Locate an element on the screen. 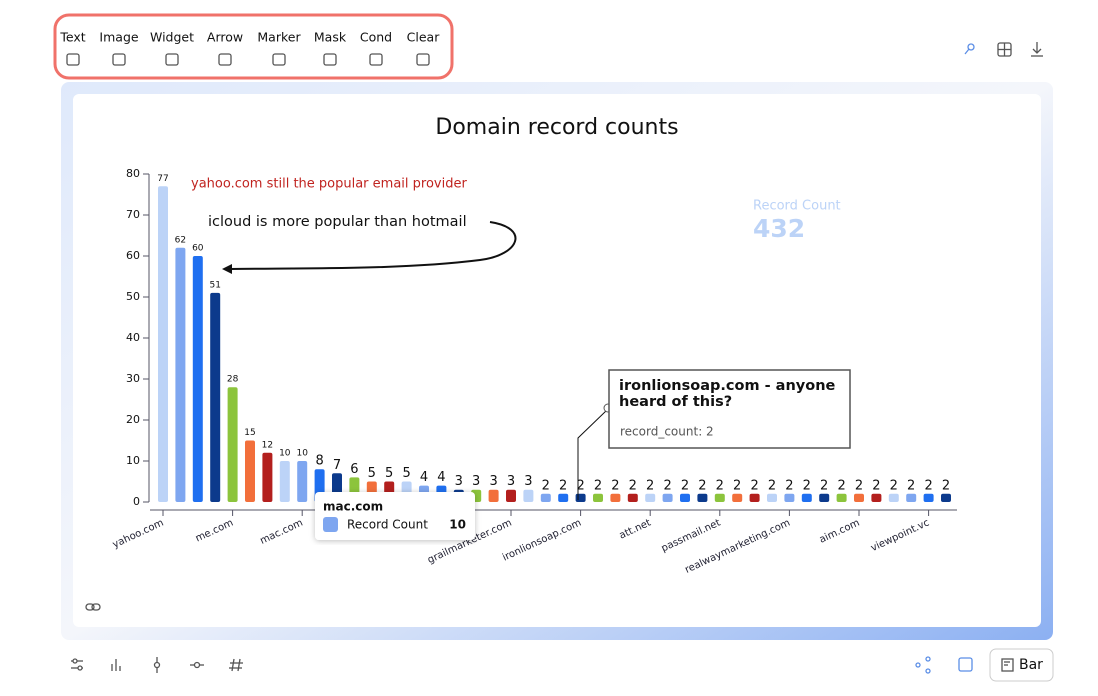 This screenshot has height=696, width=1098. annotation-arrow is located at coordinates (373, 245).